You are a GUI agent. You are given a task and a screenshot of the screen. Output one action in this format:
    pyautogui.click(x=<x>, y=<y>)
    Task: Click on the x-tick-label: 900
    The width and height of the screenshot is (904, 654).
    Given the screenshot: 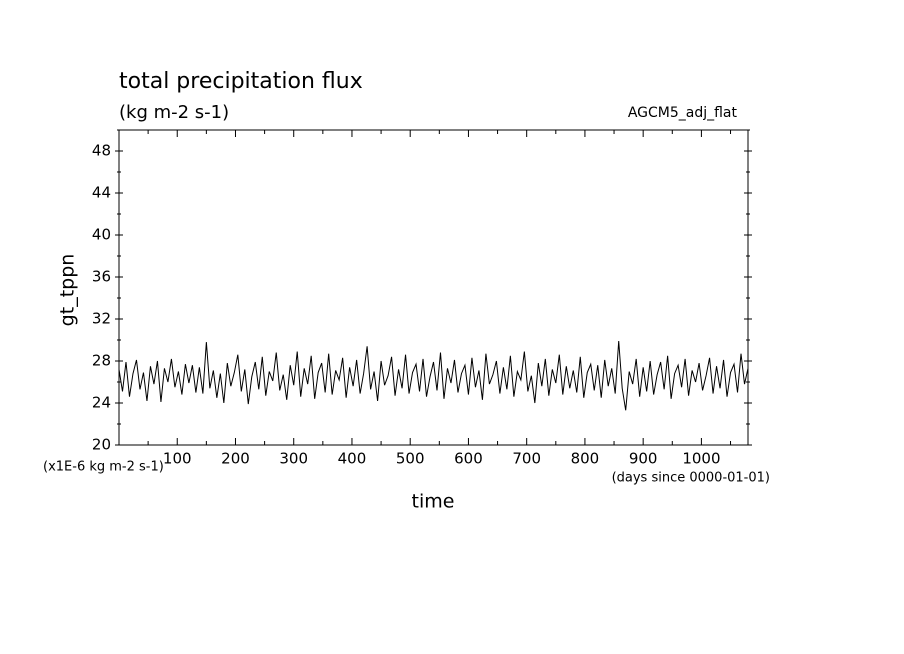 What is the action you would take?
    pyautogui.click(x=643, y=459)
    